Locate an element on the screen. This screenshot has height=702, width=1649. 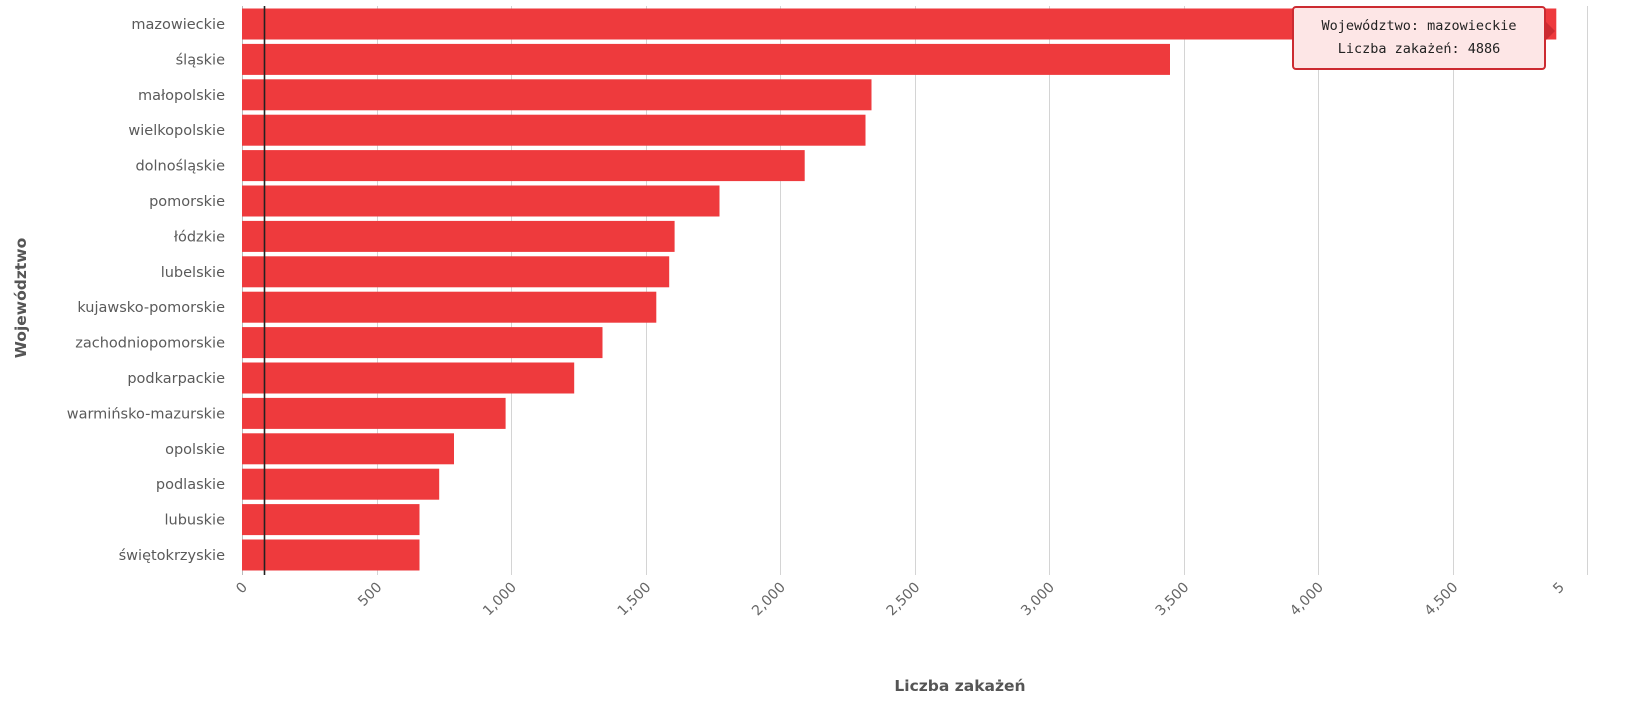
y-axis-title: Województwo is located at coordinates (21, 298).